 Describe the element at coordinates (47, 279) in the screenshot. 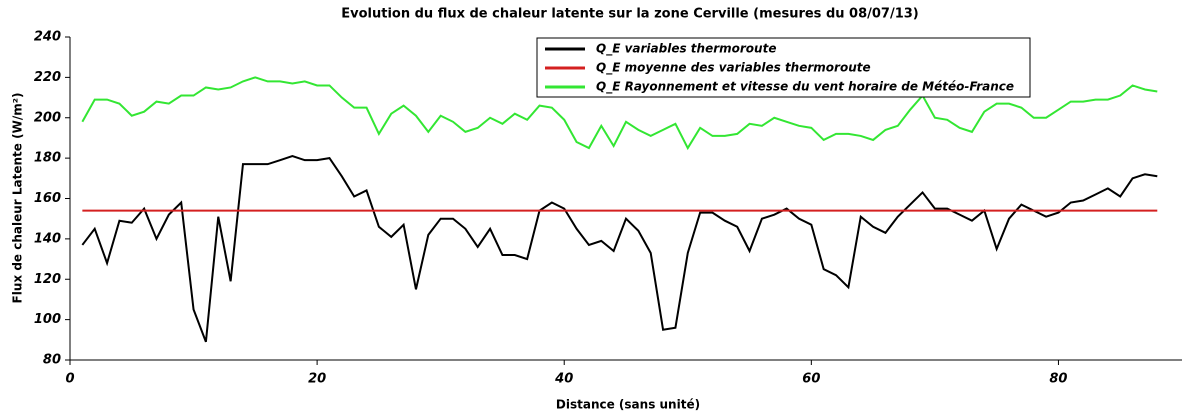

I see `y-tick-label: 120` at that location.